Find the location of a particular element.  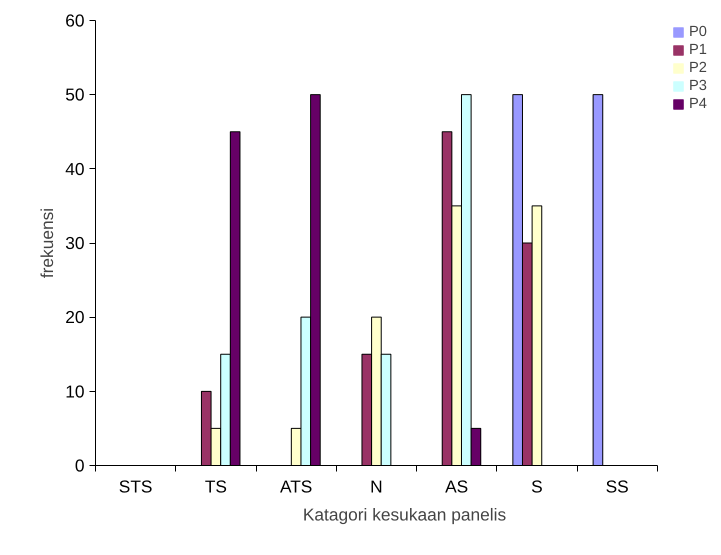

legend-label: P2 is located at coordinates (698, 68).